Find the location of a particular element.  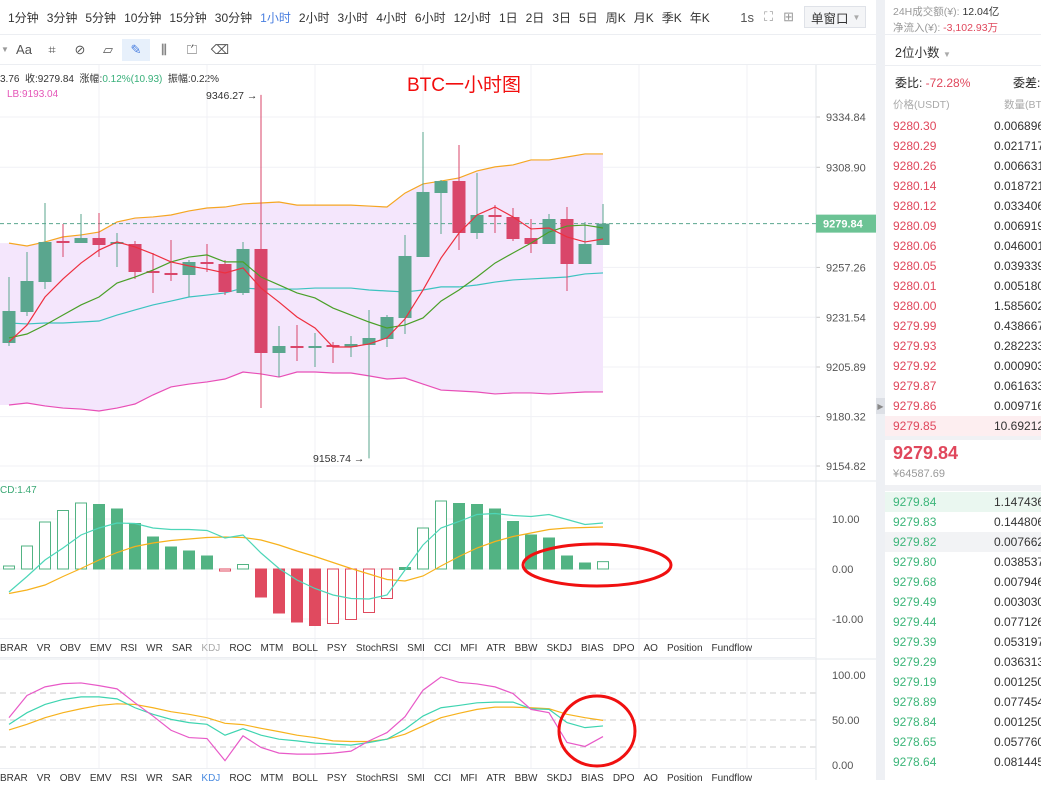

bid-row: 9279.84 1.147436 is located at coordinates (963, 502).